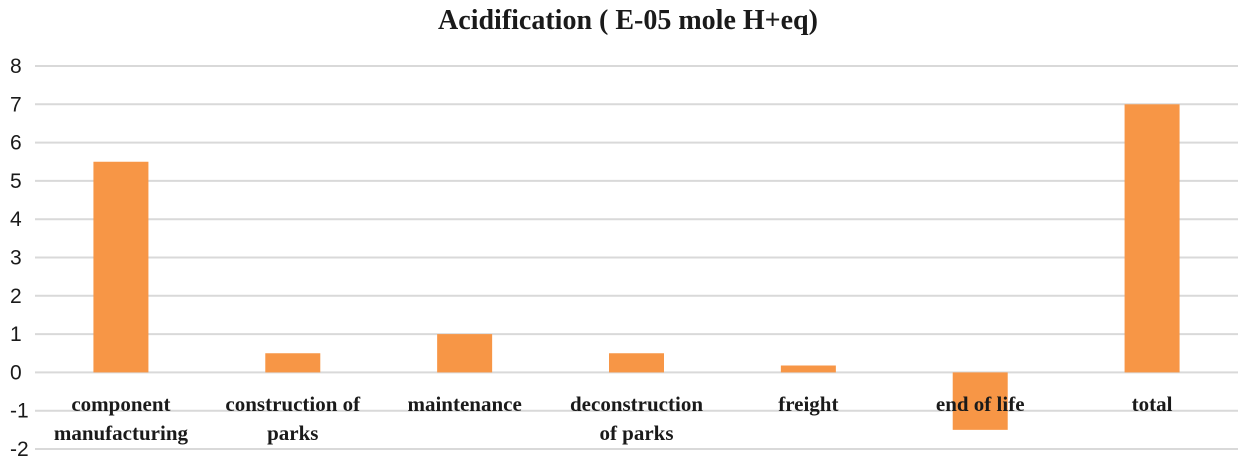 The width and height of the screenshot is (1250, 462). I want to click on y-axis-tick-labels: -2 -1 0 1 2 3 4 5 6 7 8, so click(19, 258).